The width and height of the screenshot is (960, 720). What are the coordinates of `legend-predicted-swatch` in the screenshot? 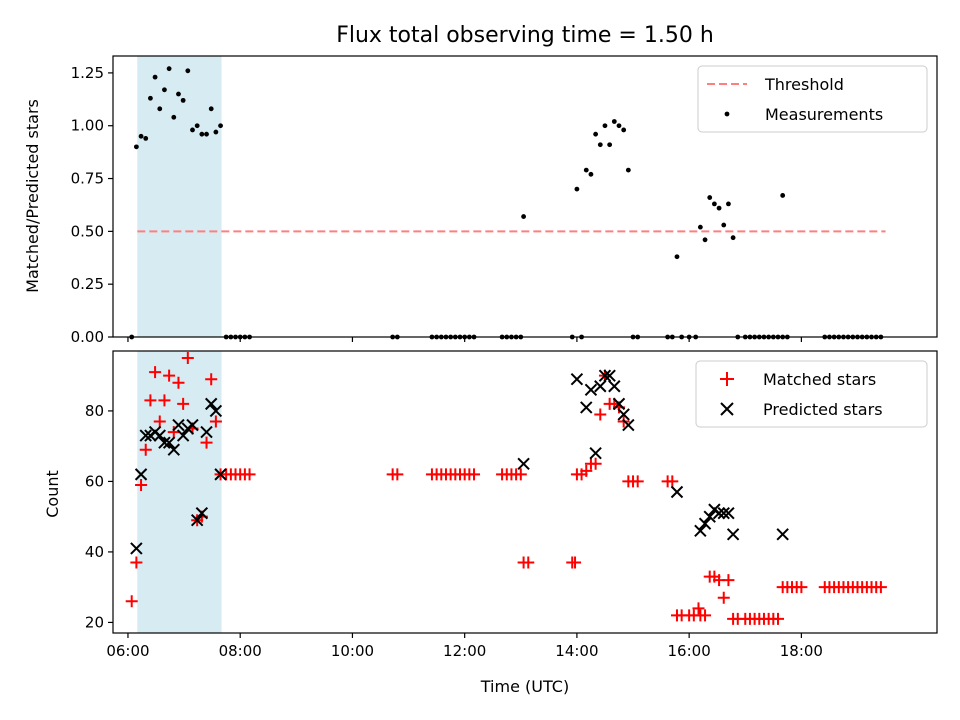 It's located at (727, 409).